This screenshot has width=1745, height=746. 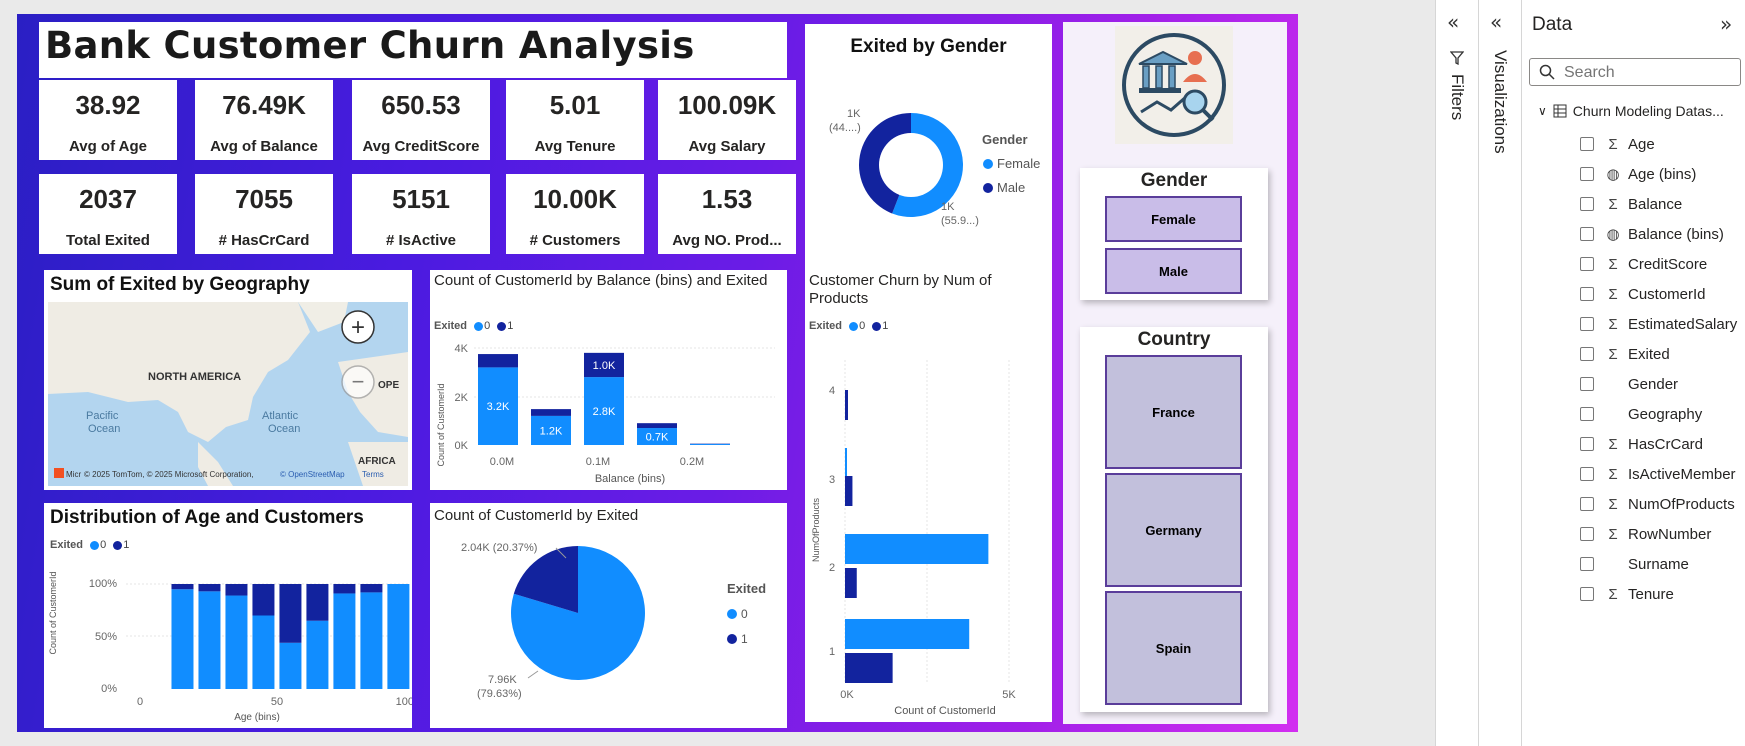 What do you see at coordinates (1658, 324) in the screenshot?
I see `field-item: Σ EstimatedSalary` at bounding box center [1658, 324].